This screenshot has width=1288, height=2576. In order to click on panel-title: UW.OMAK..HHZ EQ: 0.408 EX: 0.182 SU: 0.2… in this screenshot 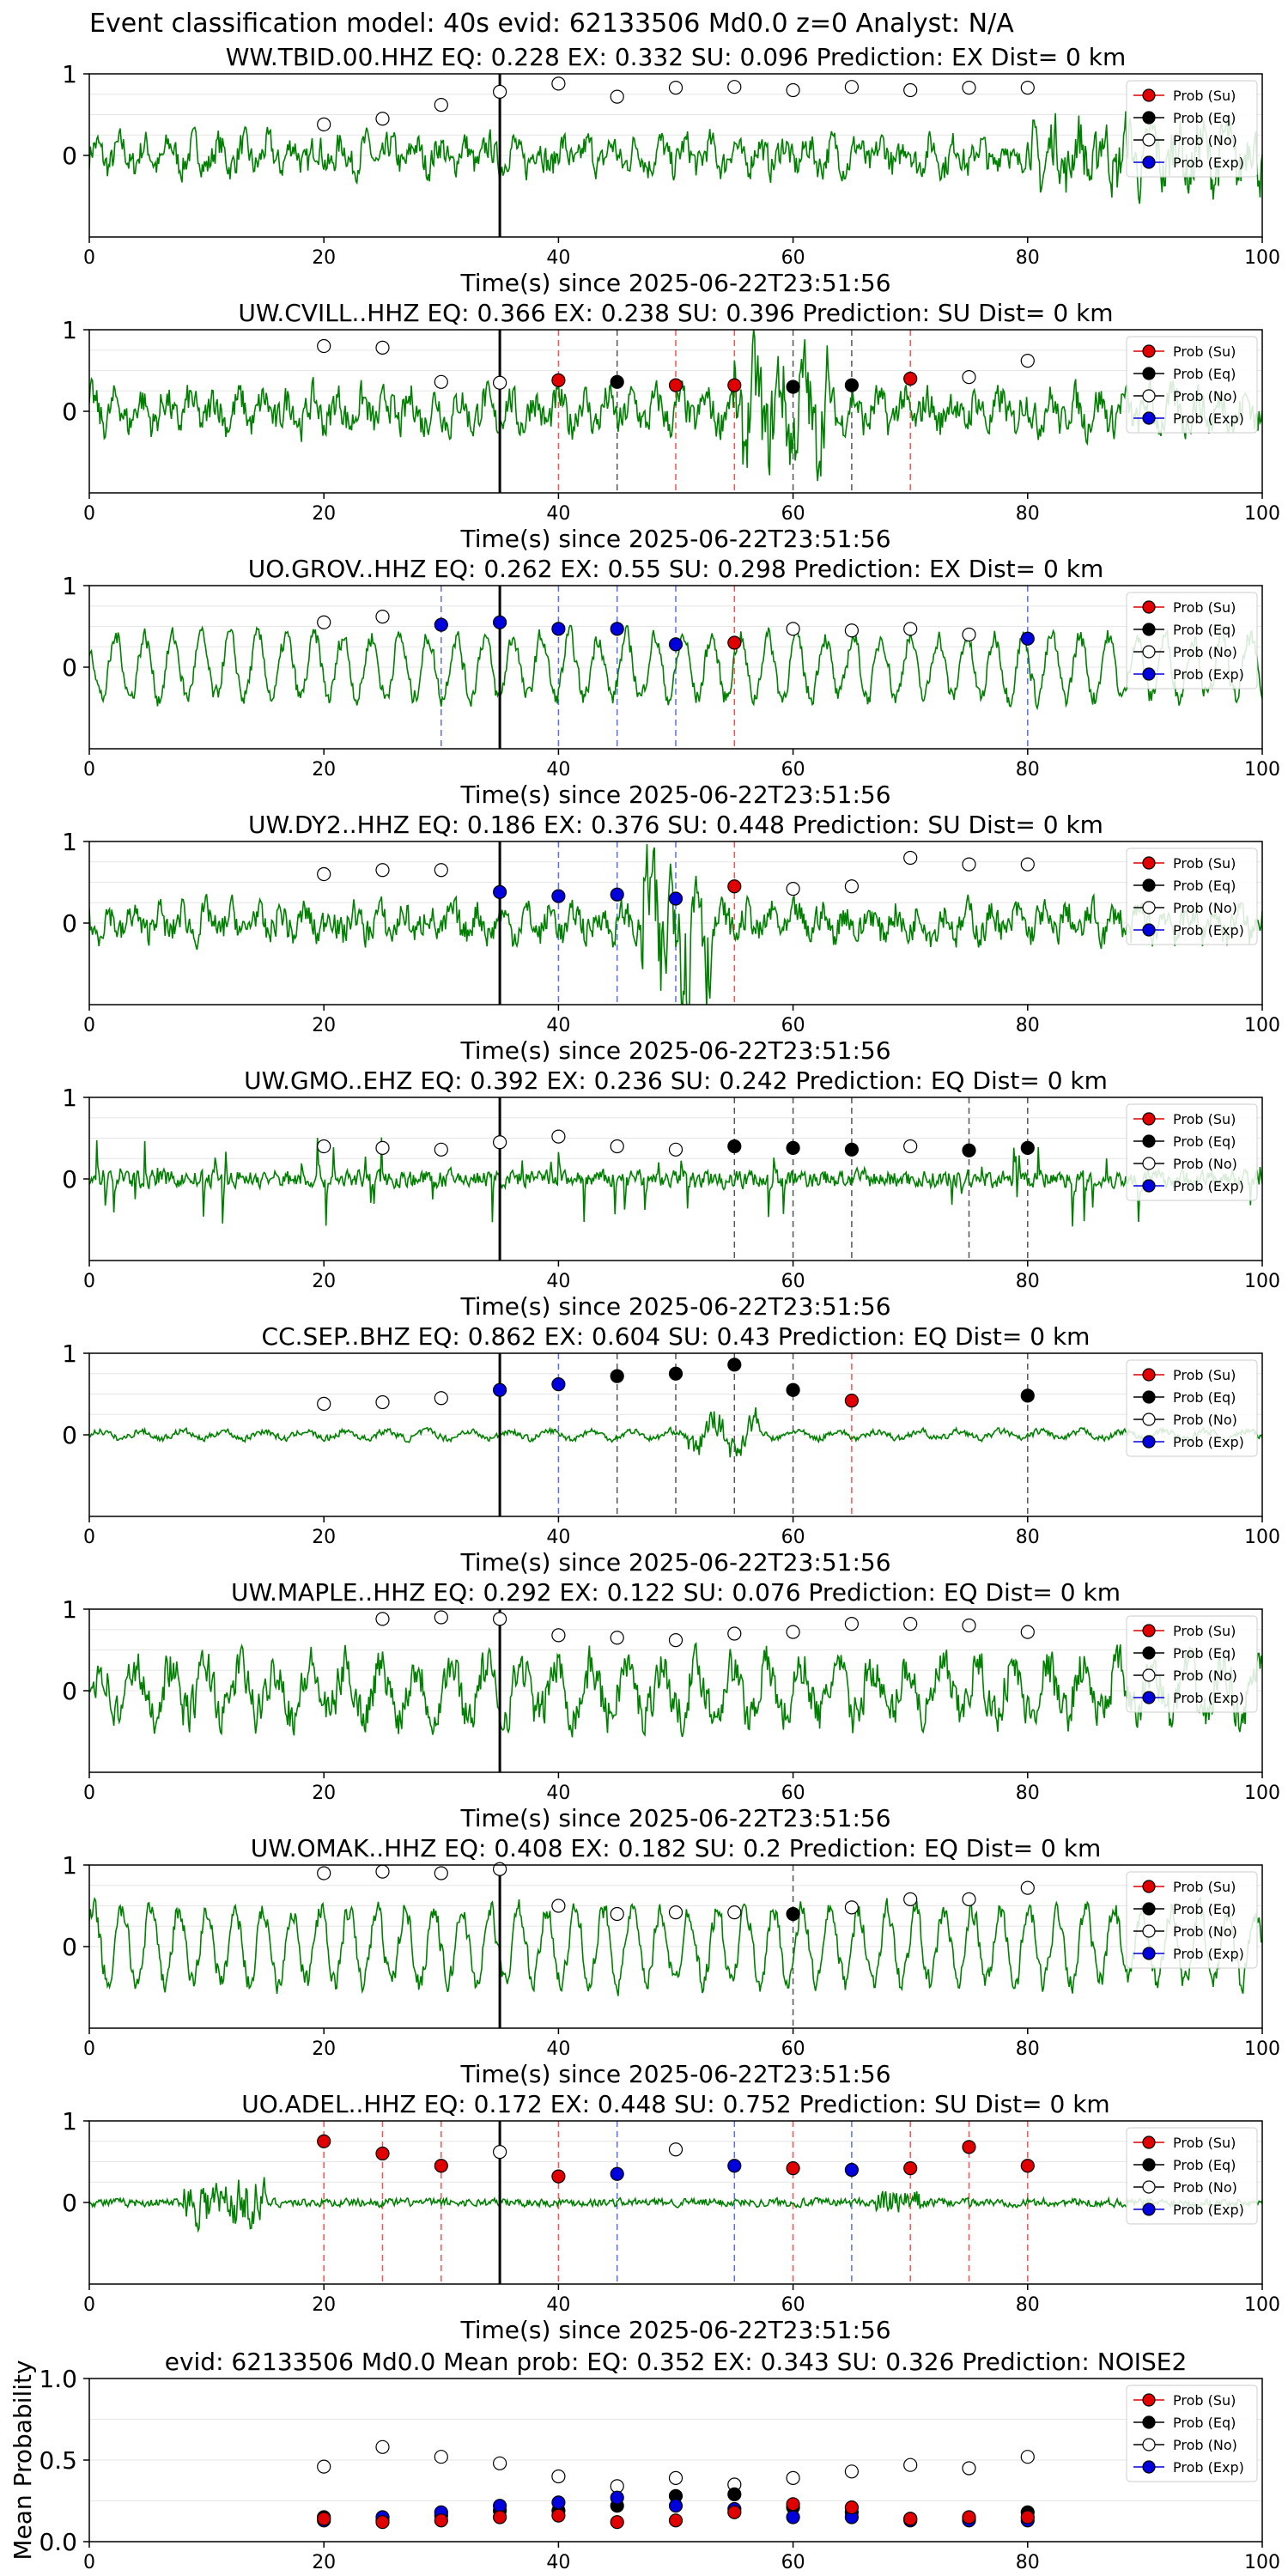, I will do `click(676, 1848)`.